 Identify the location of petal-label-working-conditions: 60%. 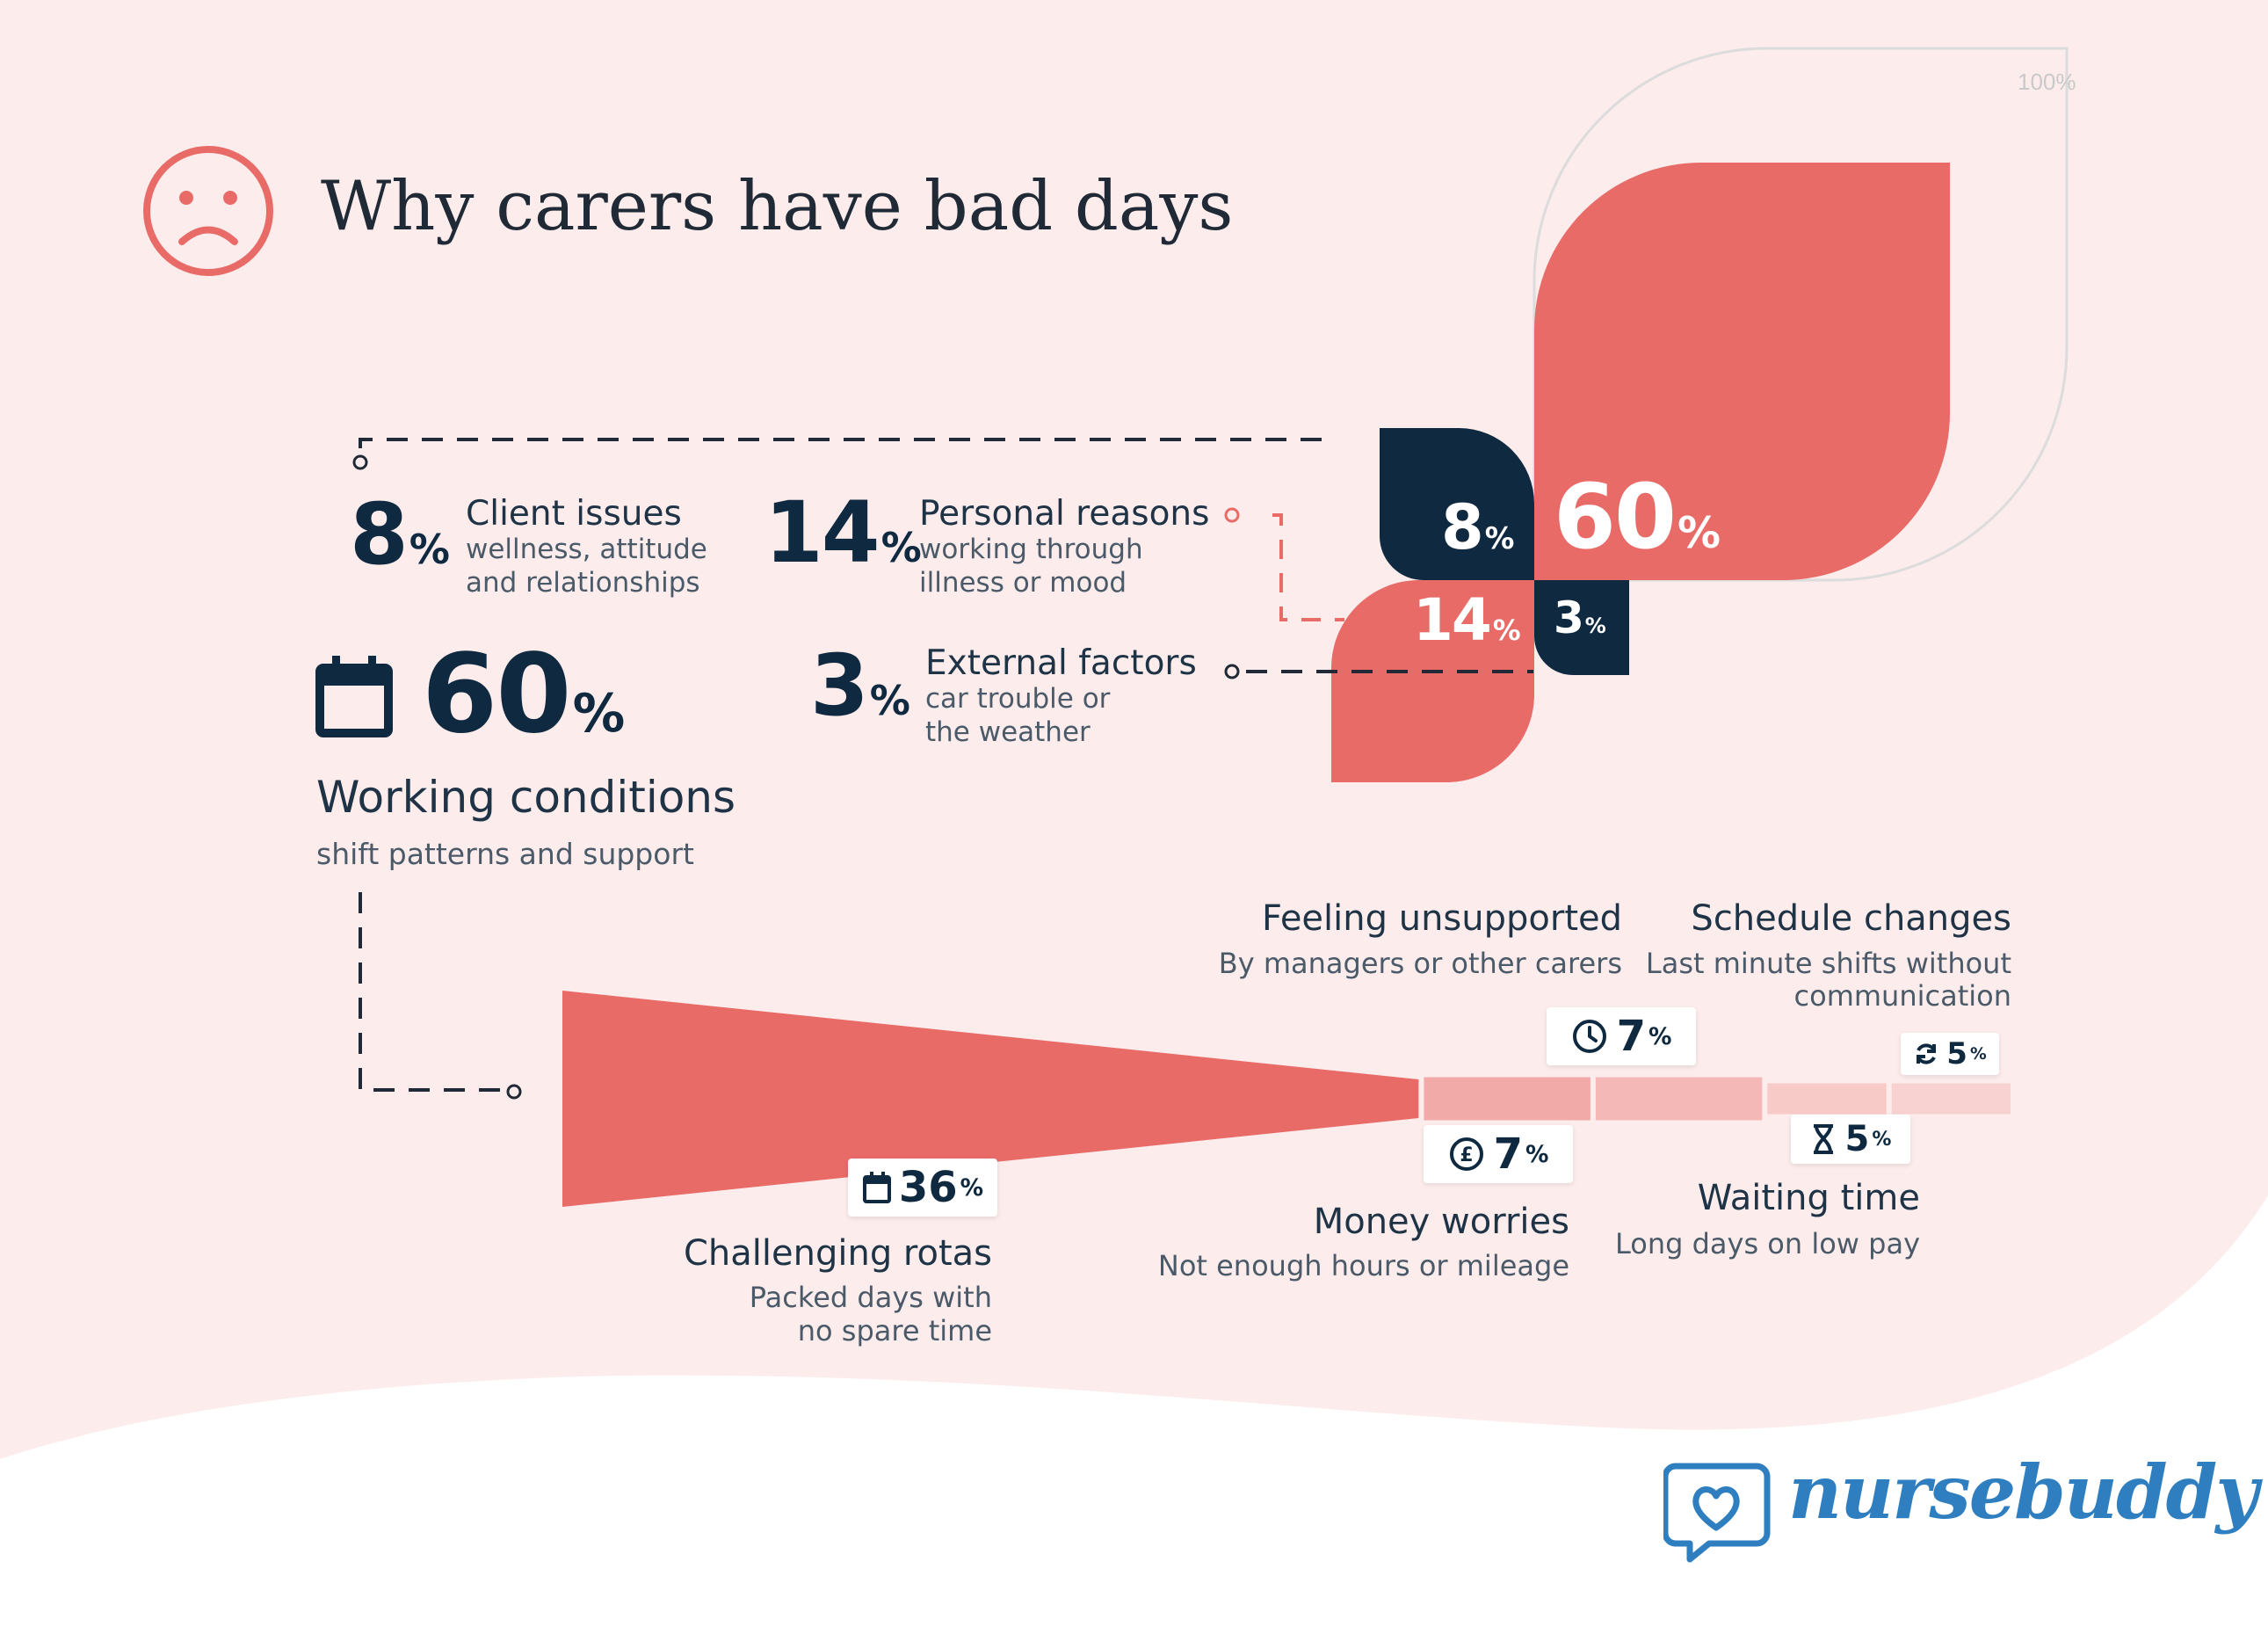
(1637, 518).